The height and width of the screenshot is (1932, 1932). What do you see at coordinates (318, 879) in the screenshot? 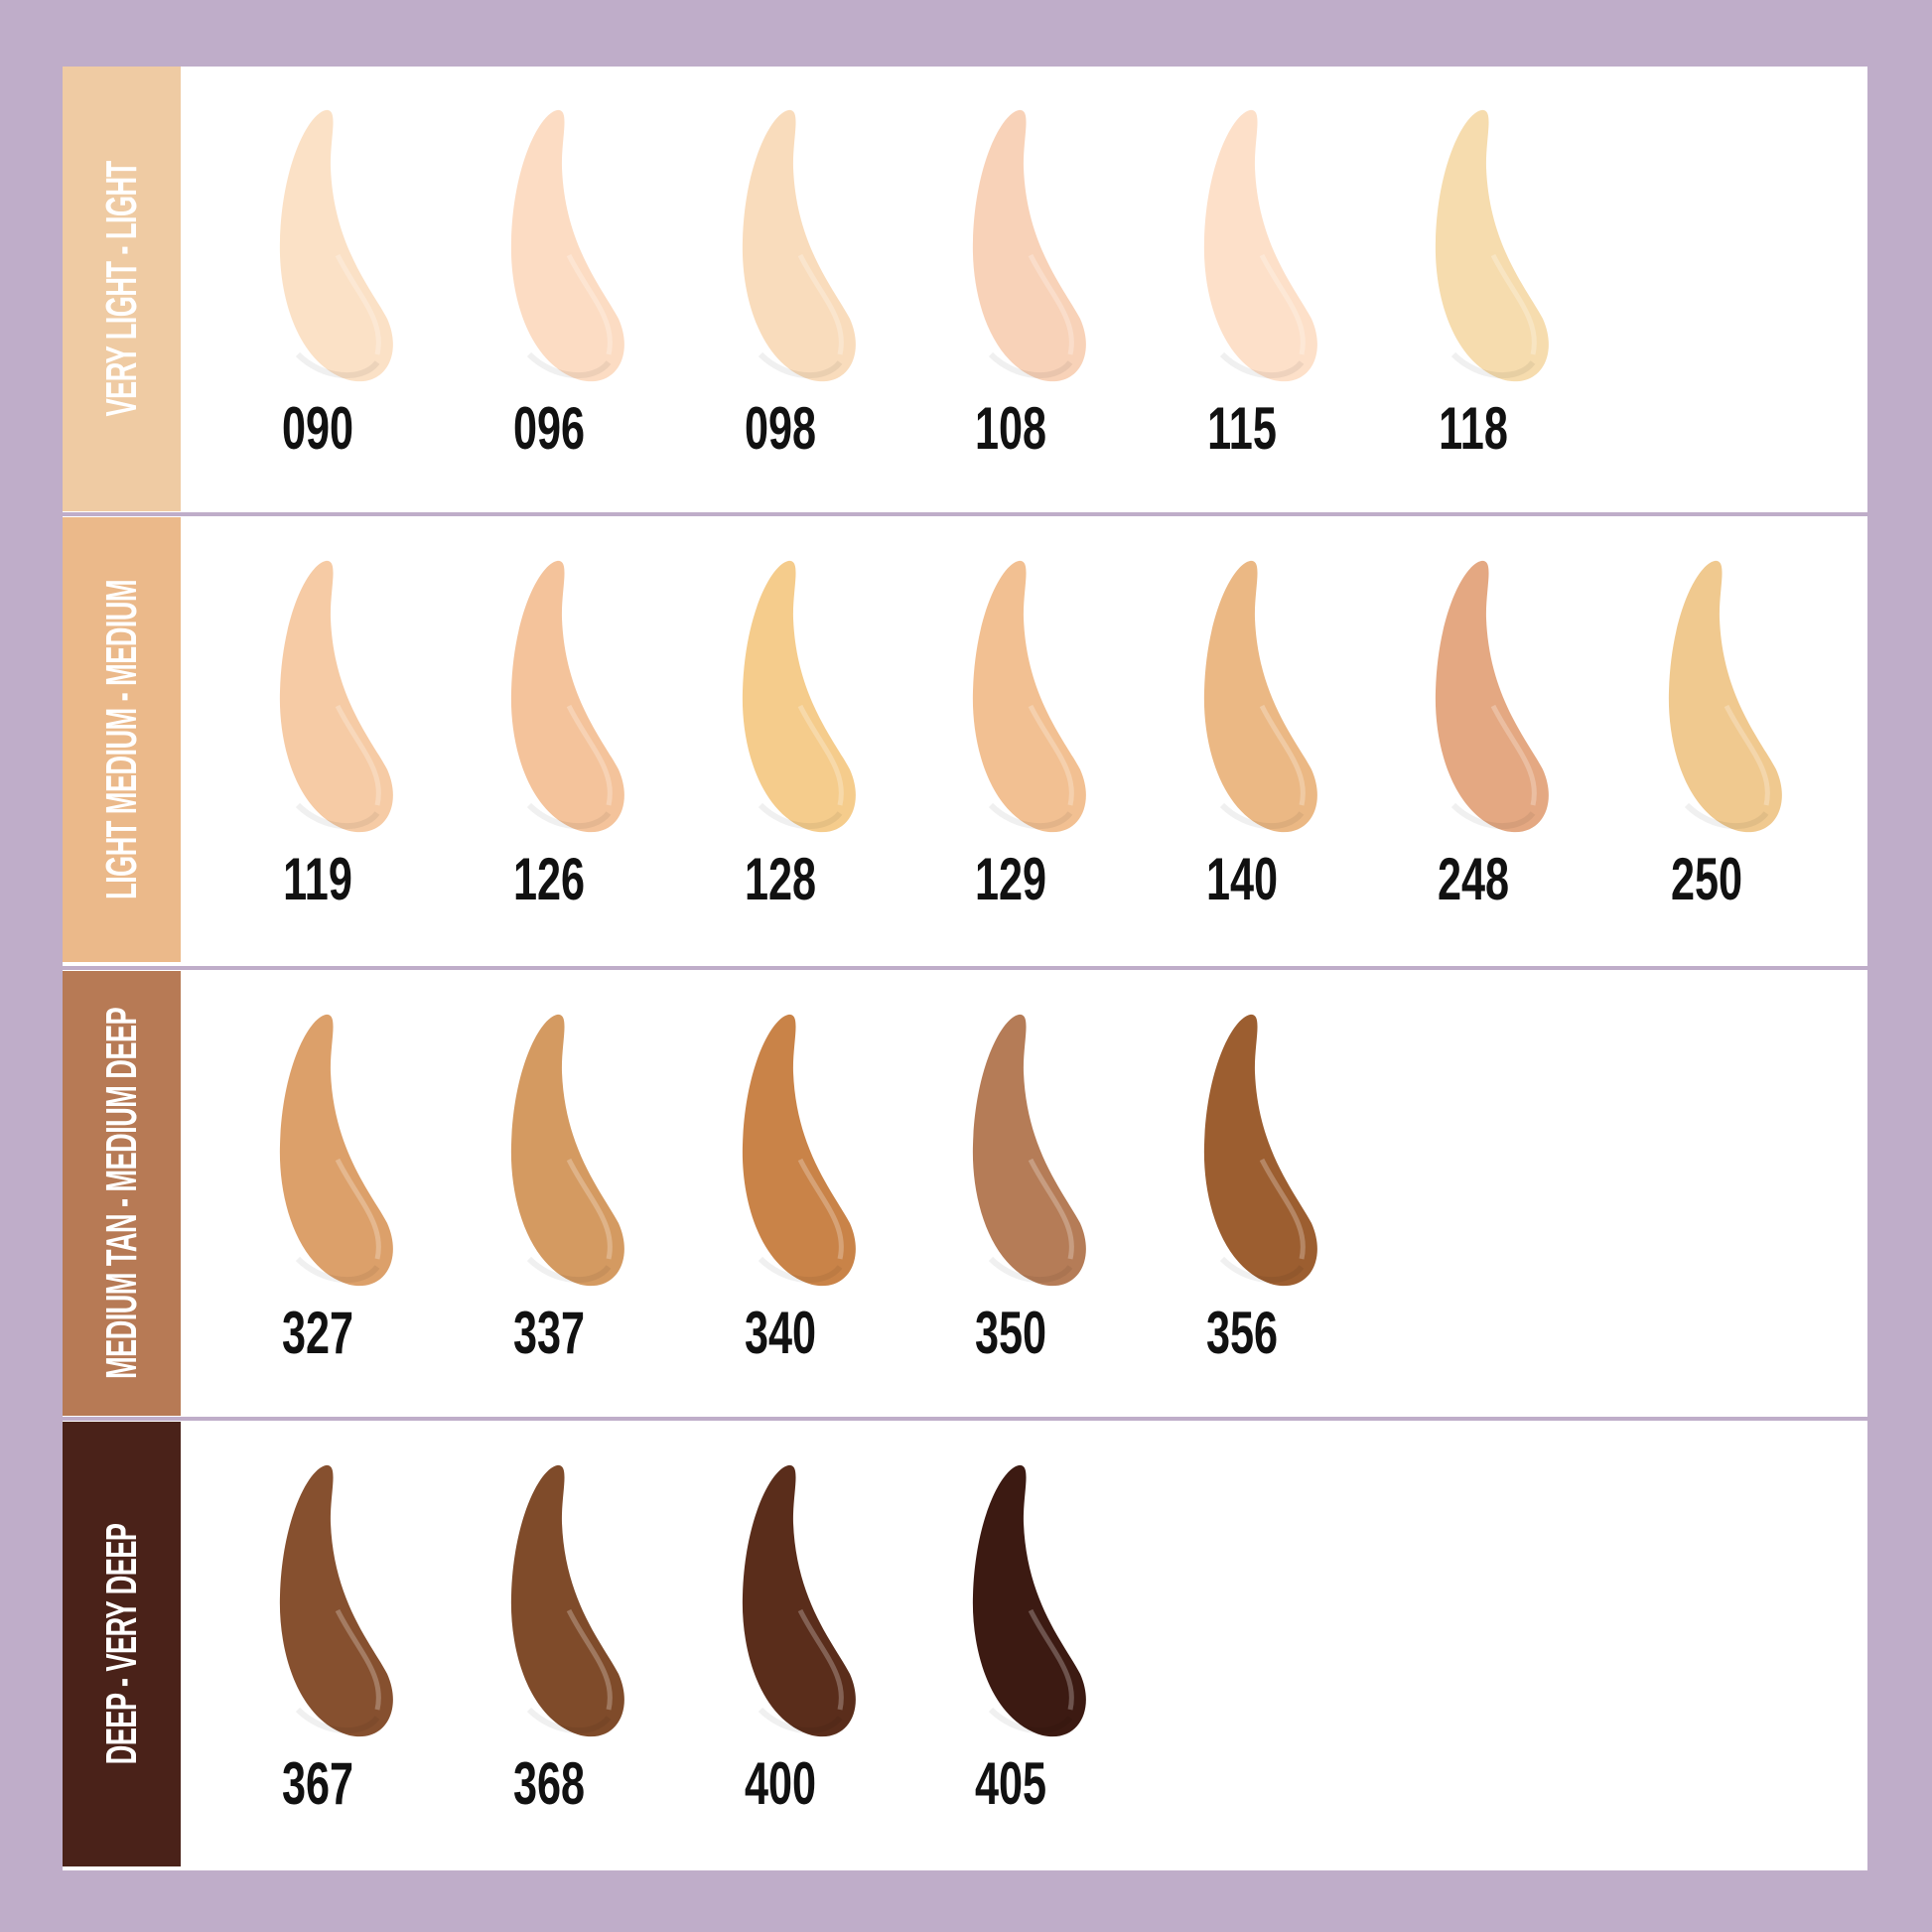
I see `shade-code: 119` at bounding box center [318, 879].